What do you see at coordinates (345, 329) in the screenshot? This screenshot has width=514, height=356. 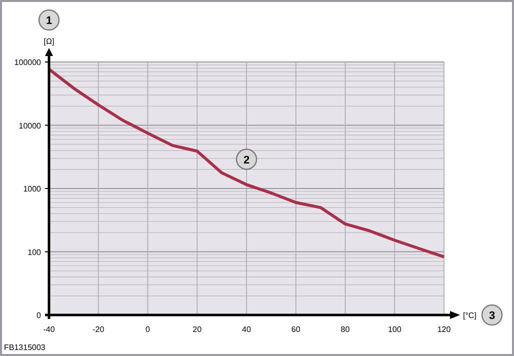 I see `x-tick-label: 80` at bounding box center [345, 329].